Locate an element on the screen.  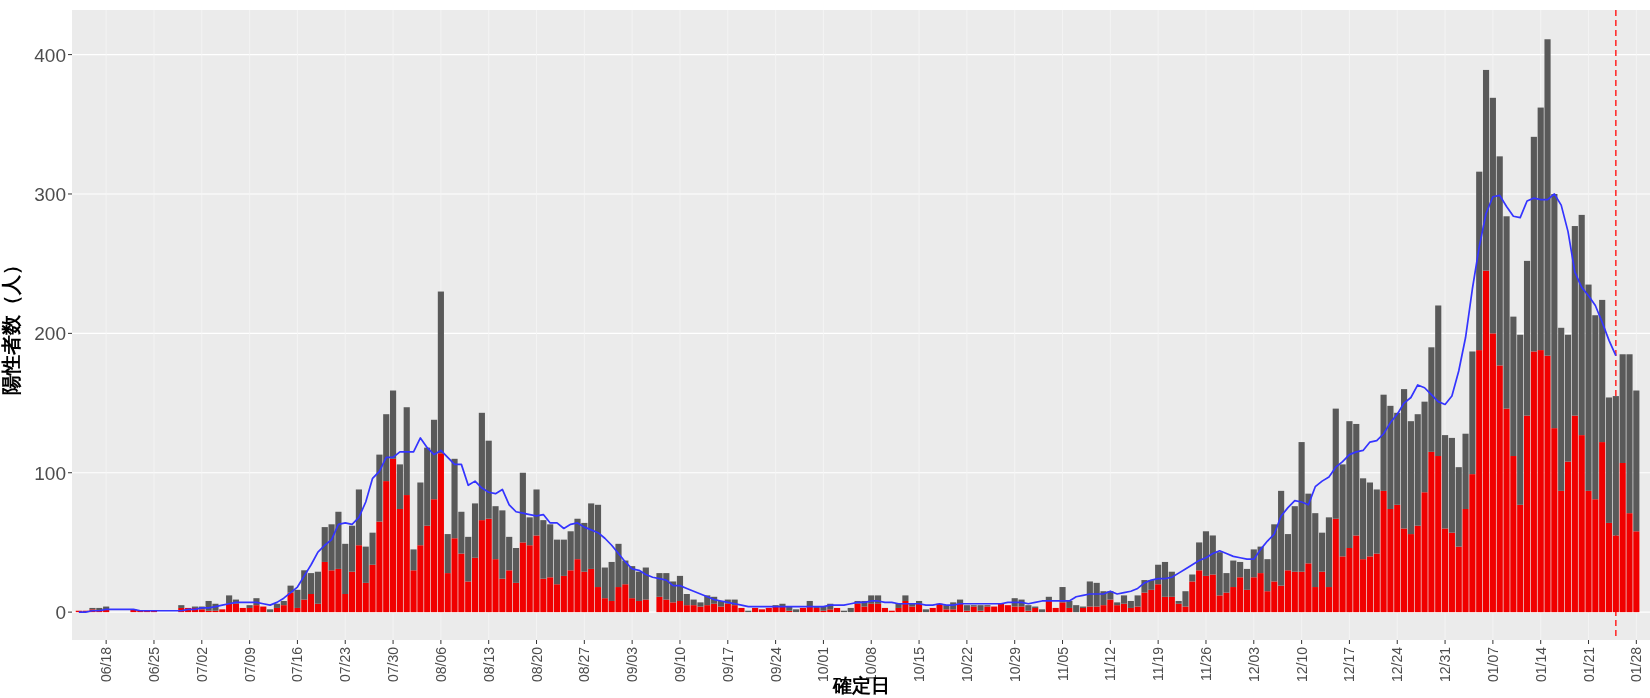
y-tick-label: 100 is located at coordinates (50, 473).